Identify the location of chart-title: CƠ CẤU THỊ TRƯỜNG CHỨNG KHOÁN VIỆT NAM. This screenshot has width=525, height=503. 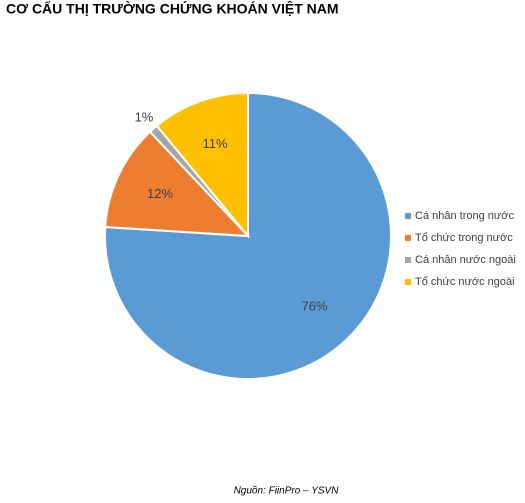
(172, 8).